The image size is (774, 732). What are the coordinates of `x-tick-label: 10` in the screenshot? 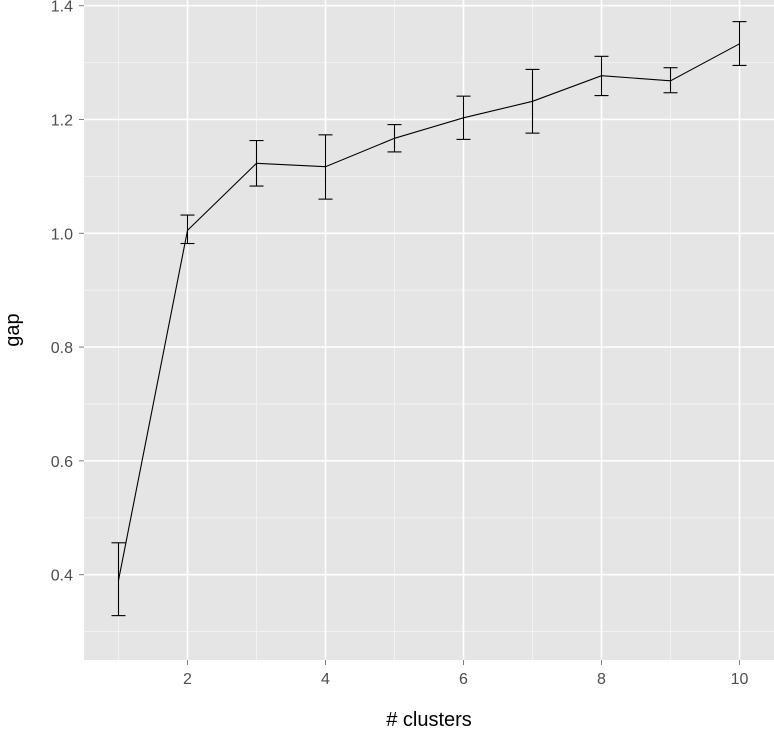 It's located at (740, 679).